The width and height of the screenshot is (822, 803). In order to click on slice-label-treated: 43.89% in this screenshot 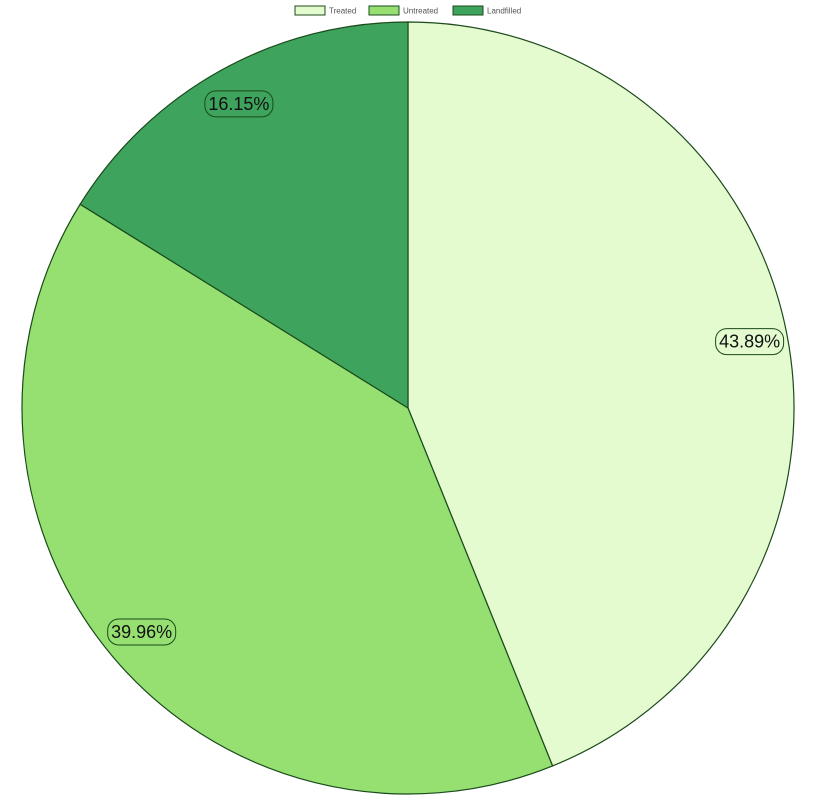, I will do `click(750, 342)`.